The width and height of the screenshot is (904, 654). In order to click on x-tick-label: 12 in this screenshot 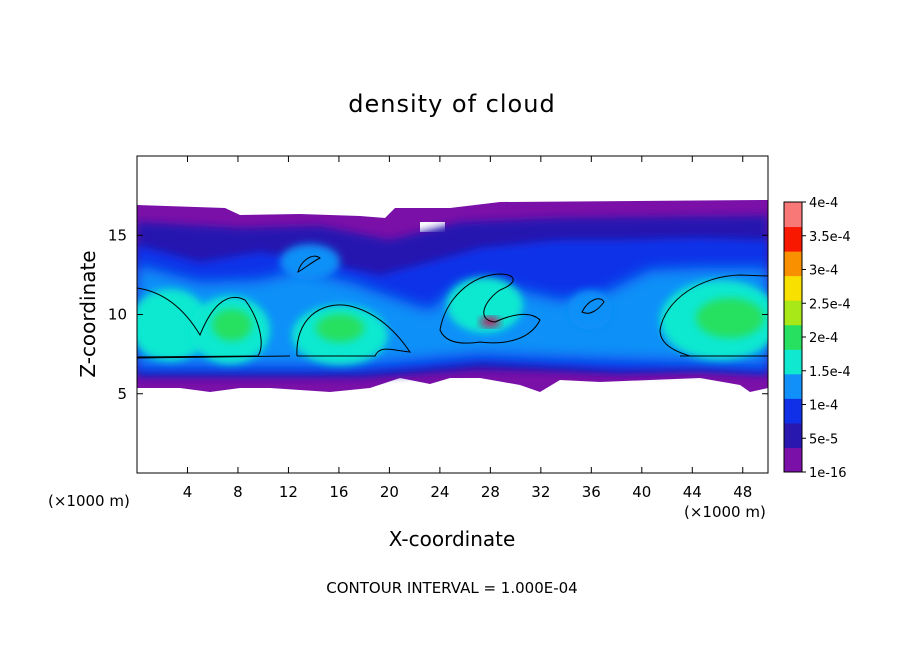, I will do `click(288, 492)`.